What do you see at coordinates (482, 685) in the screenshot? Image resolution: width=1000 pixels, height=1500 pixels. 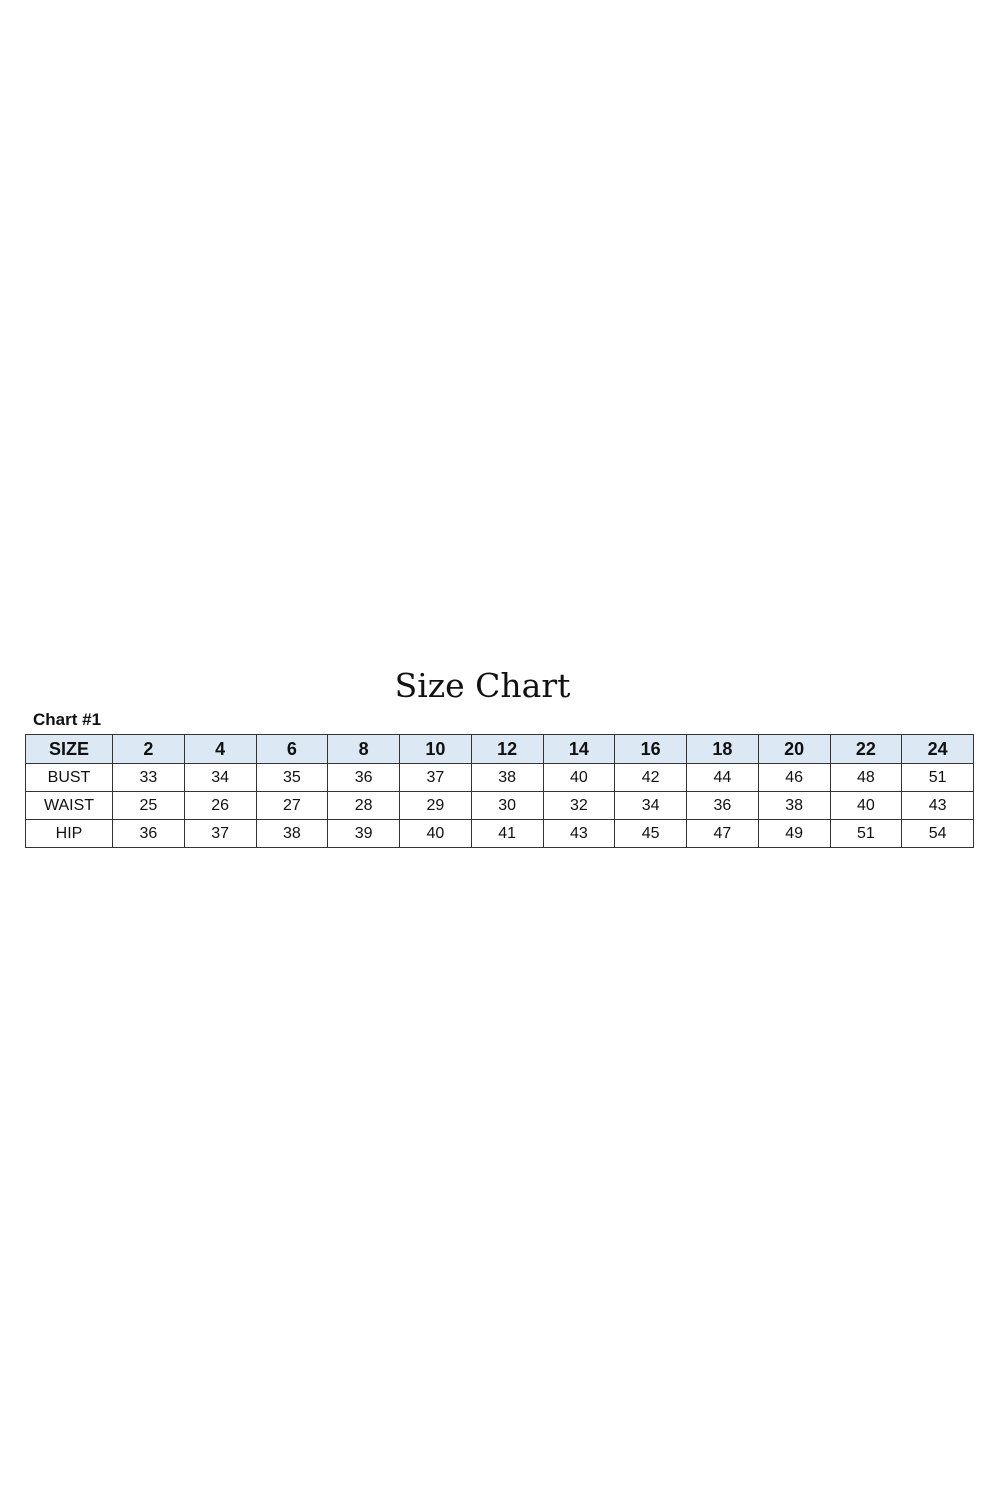 I see `page-title: Size Chart` at bounding box center [482, 685].